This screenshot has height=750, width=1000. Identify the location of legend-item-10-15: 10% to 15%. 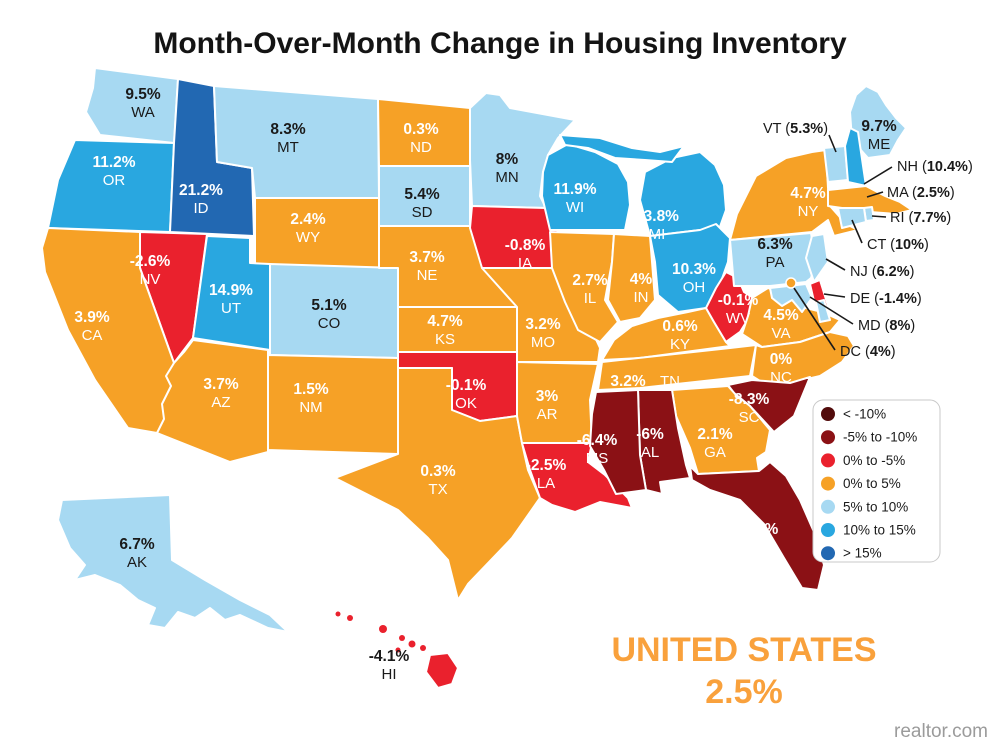
(868, 530).